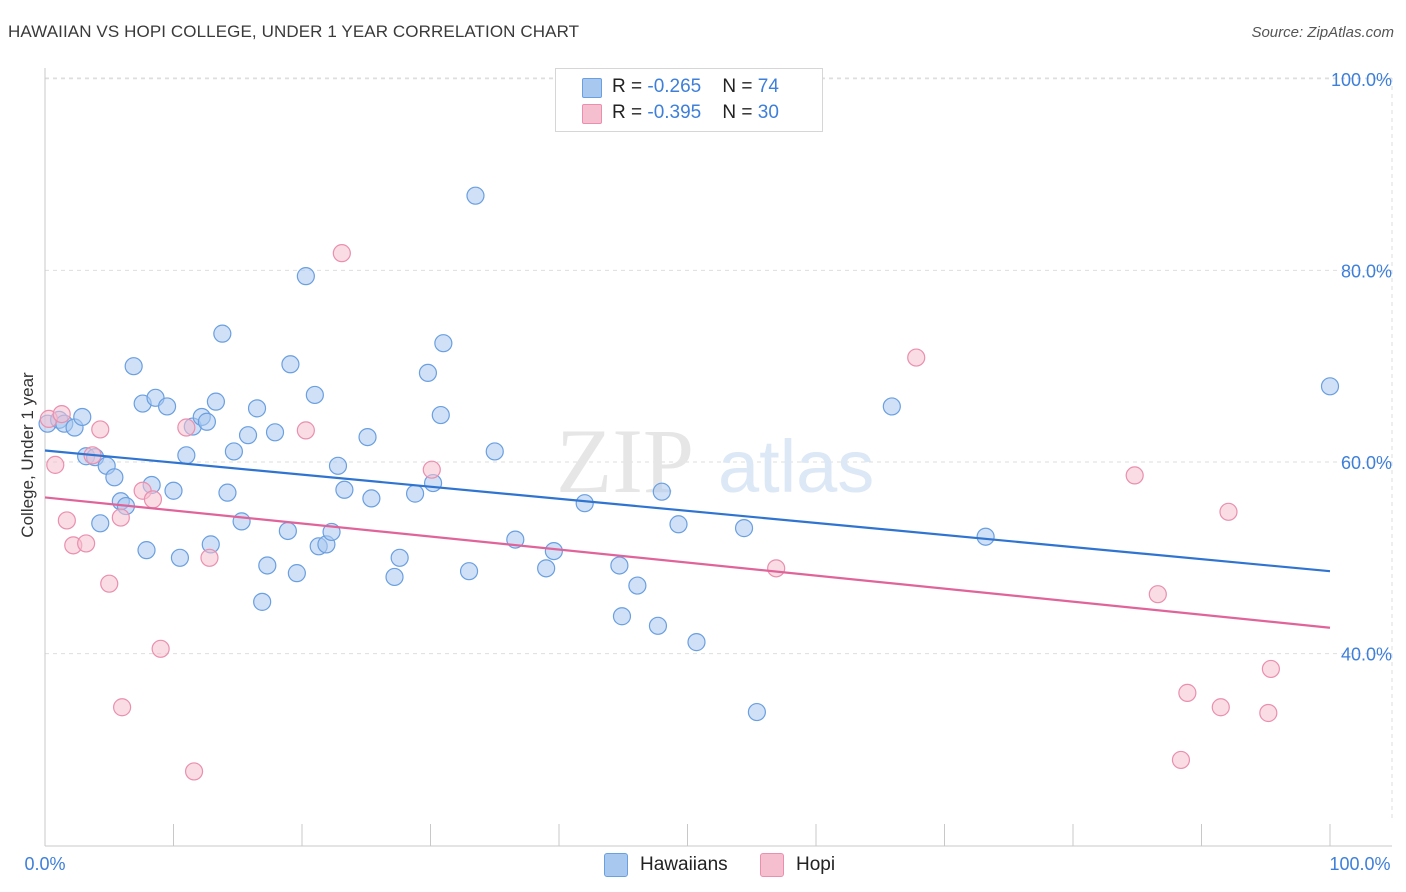 The width and height of the screenshot is (1406, 892). I want to click on legend-item-hopi: Hopi, so click(797, 865).